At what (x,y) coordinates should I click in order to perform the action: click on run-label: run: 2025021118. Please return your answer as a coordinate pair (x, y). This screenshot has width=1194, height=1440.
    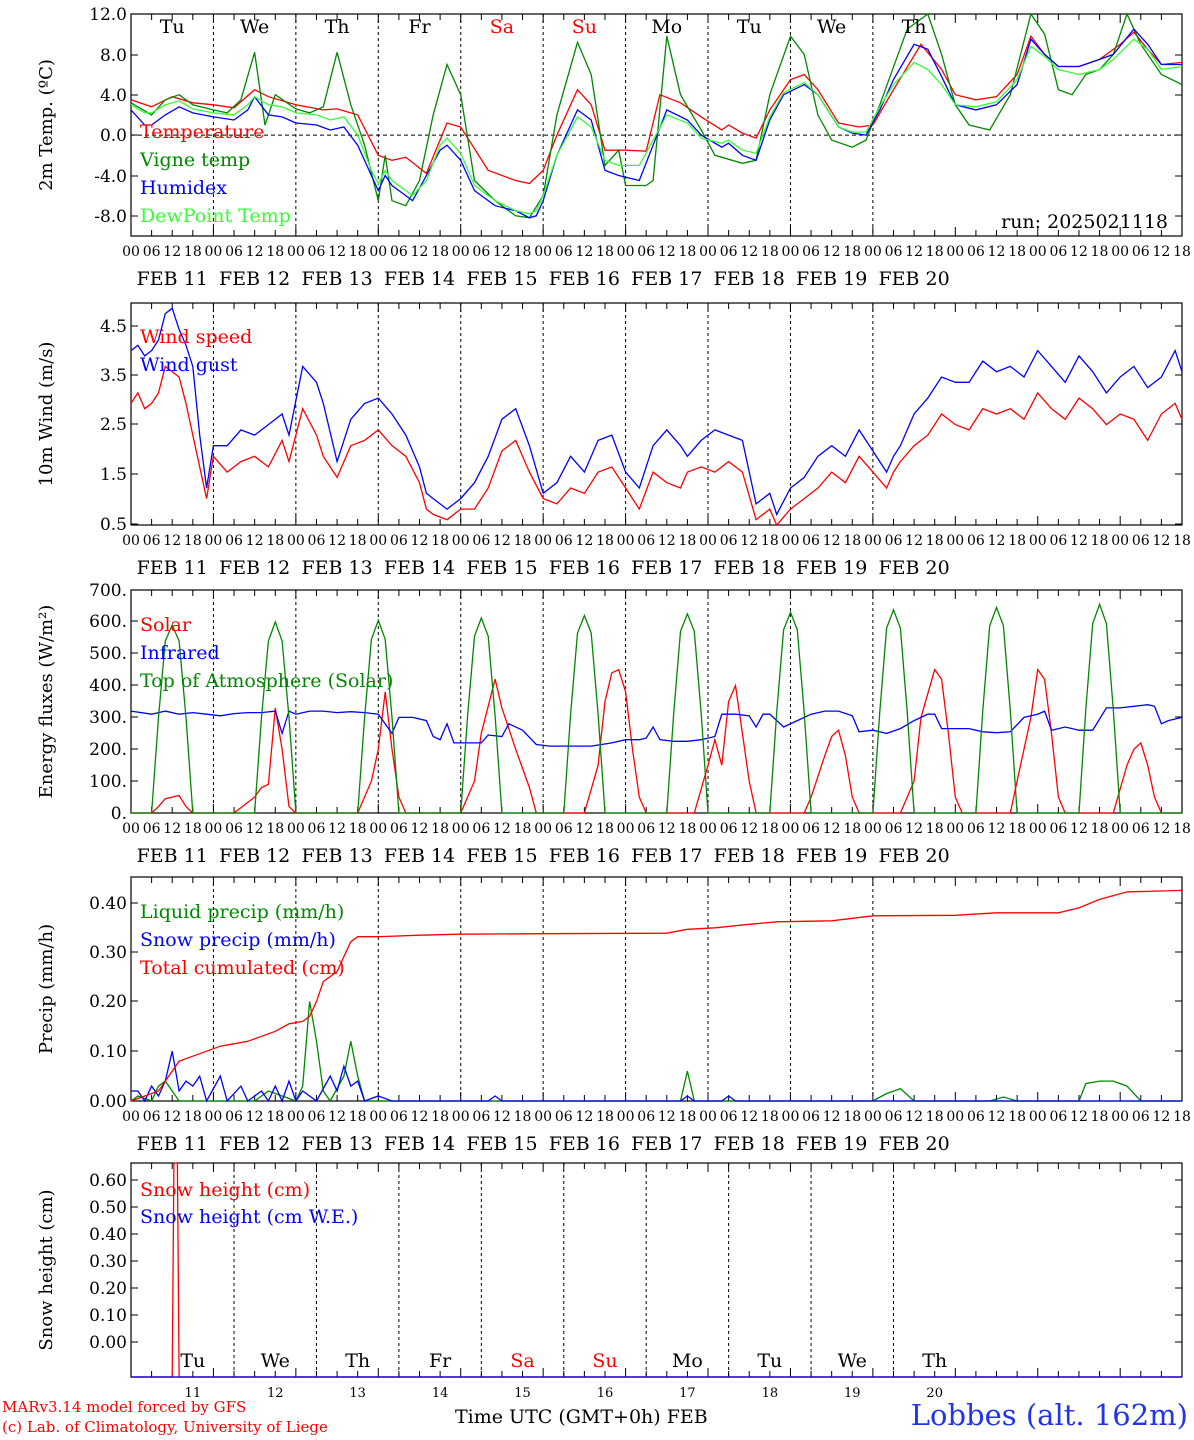
    Looking at the image, I should click on (1084, 222).